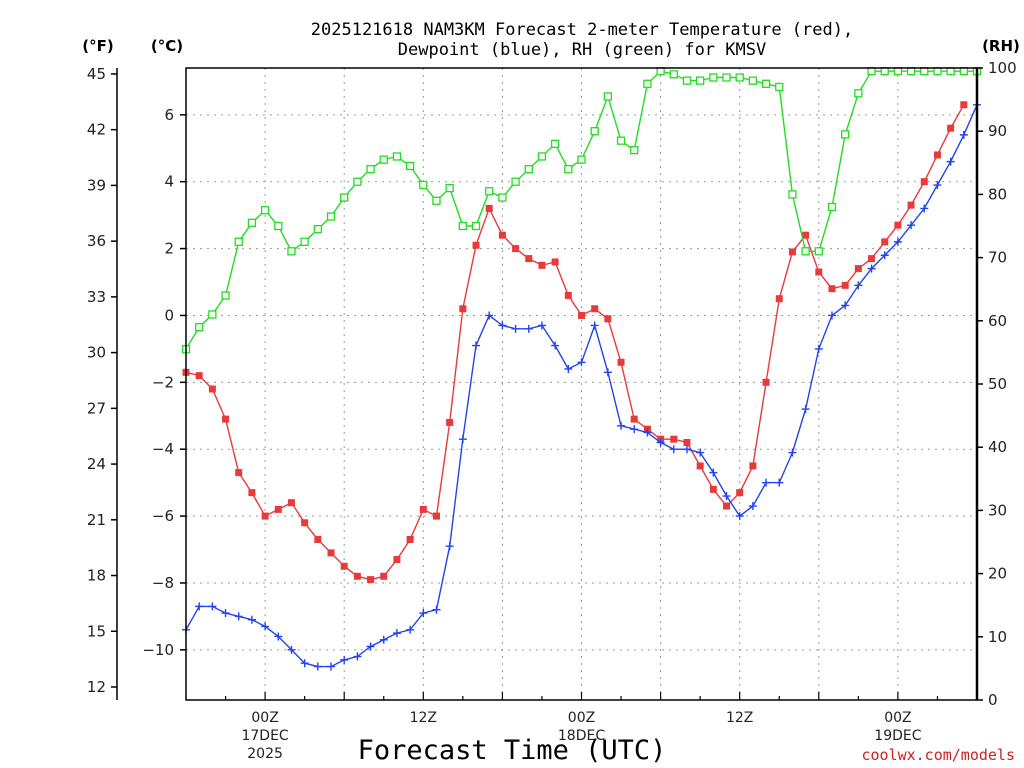  I want to click on x-axis-title: Forecast Time (UTC), so click(512, 750).